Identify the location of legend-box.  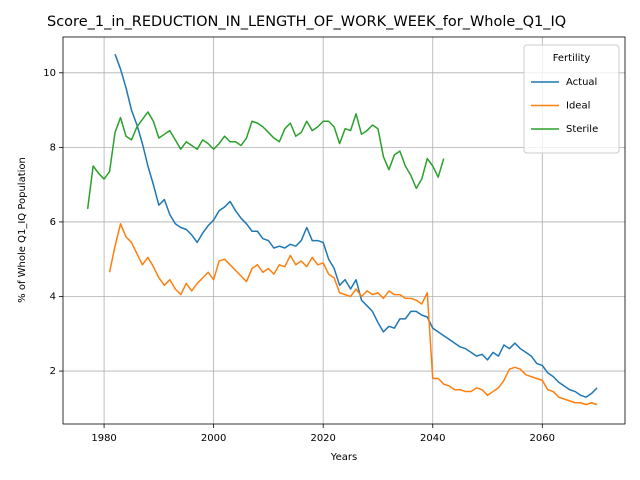
(571, 99).